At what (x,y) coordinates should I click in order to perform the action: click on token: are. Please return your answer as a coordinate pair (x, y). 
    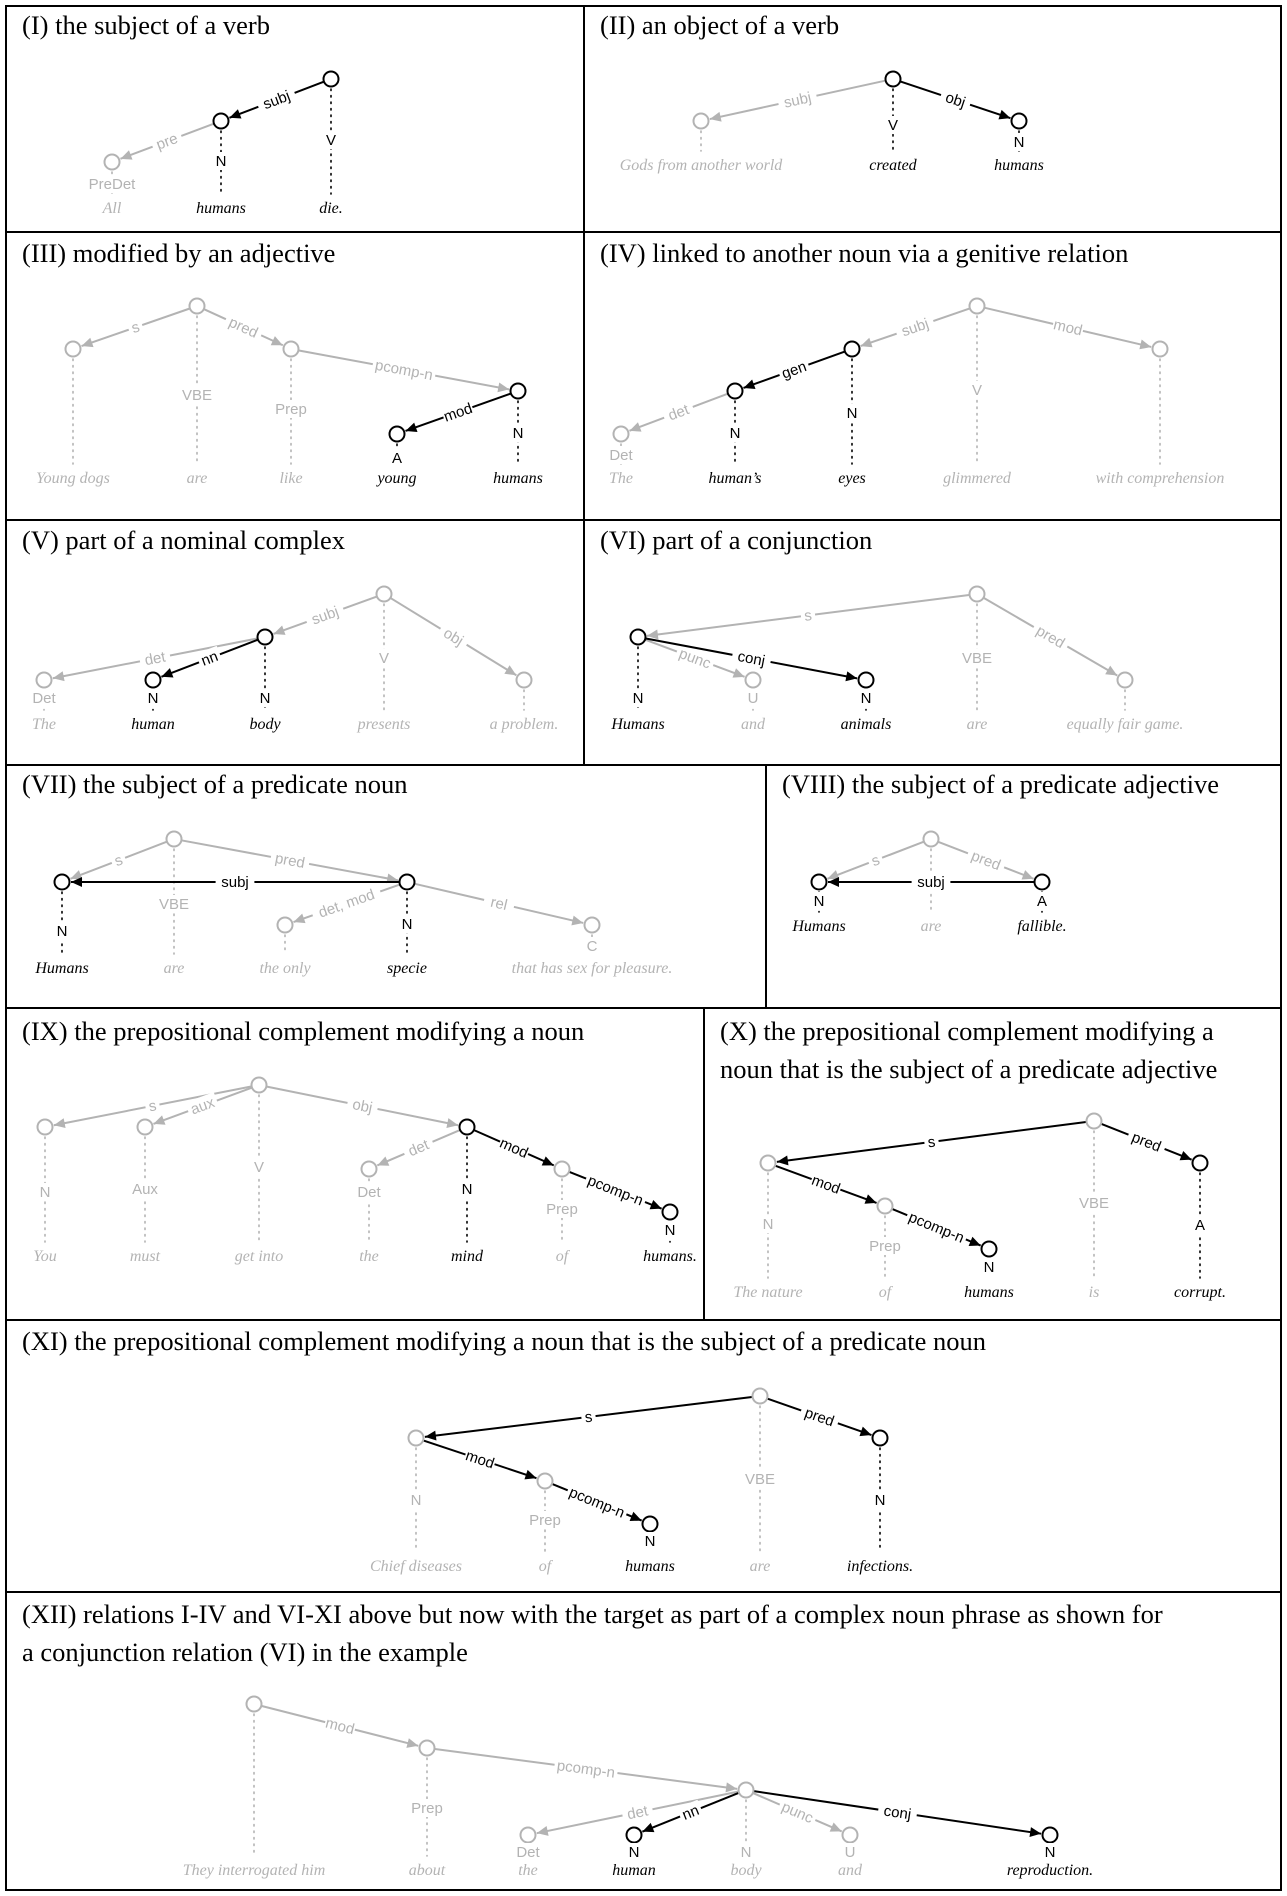
    Looking at the image, I should click on (931, 882).